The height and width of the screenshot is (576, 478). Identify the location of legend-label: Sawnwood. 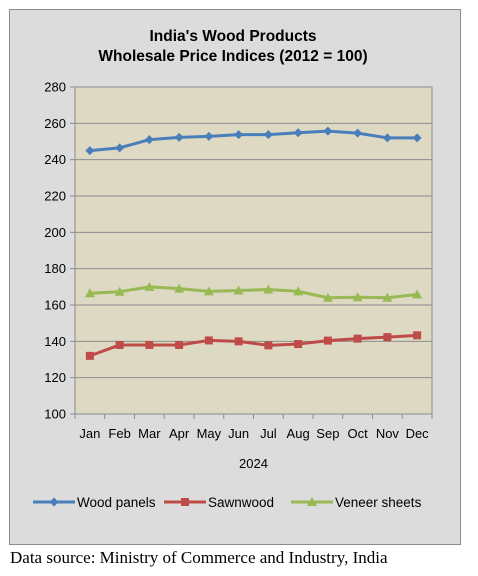
(241, 502).